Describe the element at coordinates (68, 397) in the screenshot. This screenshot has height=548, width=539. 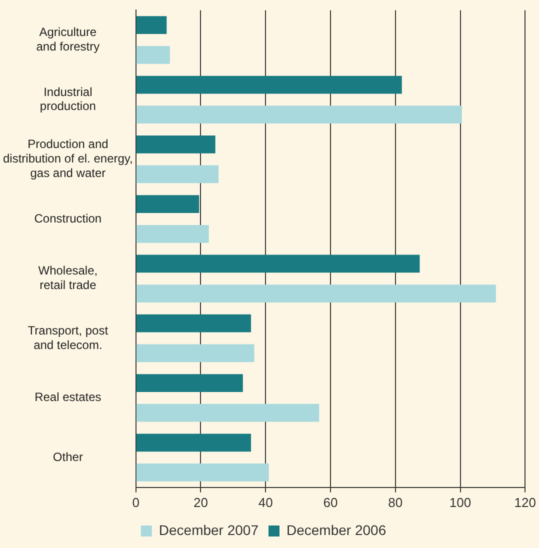
I see `y-tick-label: Real estates` at that location.